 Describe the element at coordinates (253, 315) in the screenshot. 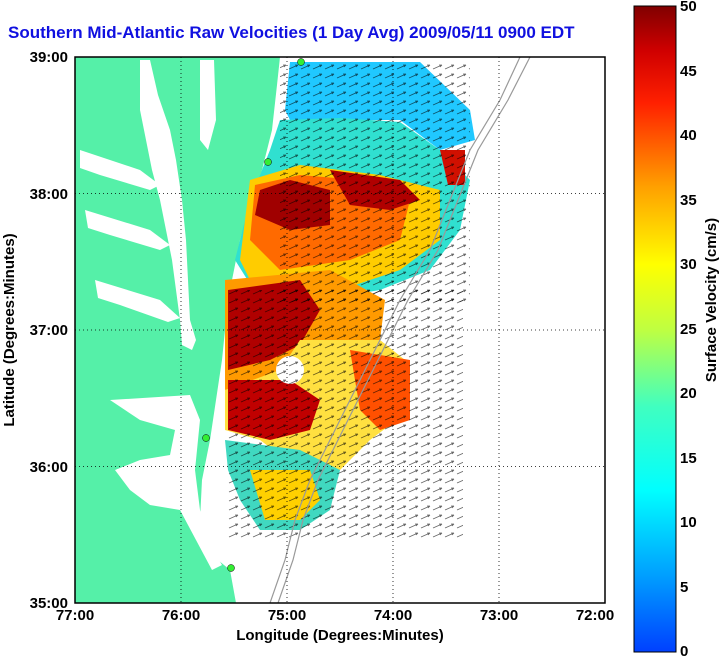

I see `radar-stations` at that location.